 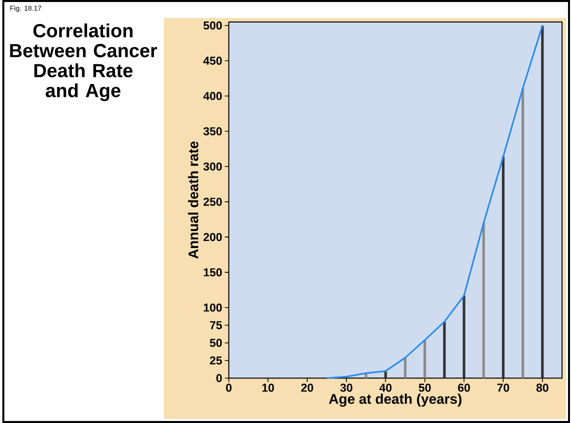 I want to click on y-tick-label: 75, so click(x=216, y=325).